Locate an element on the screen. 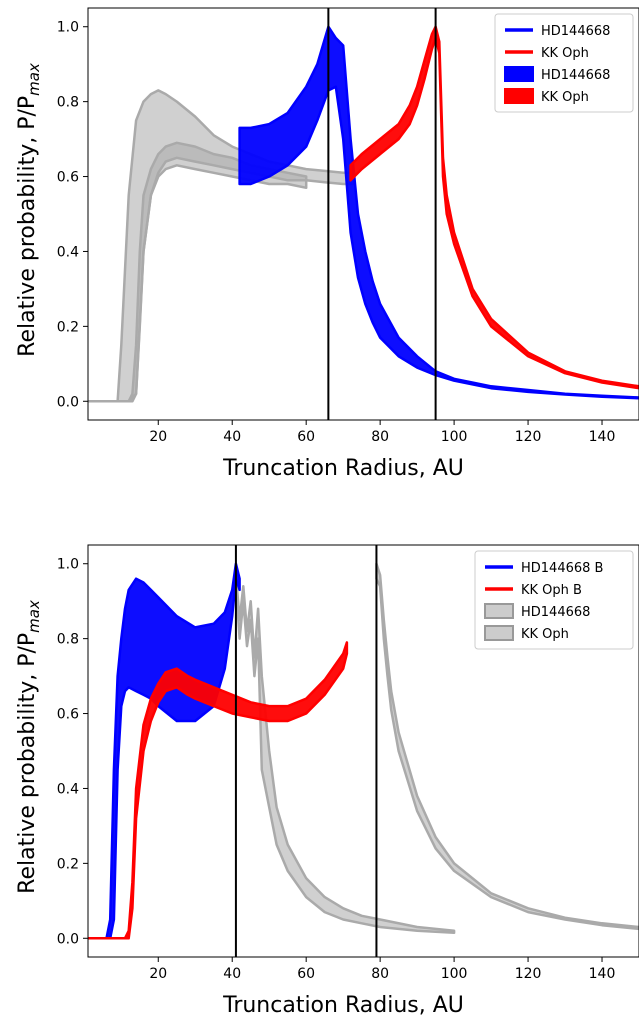 The image size is (639, 1015). legend: HD144668 B KK Oph B HD144668 KK Oph is located at coordinates (554, 600).